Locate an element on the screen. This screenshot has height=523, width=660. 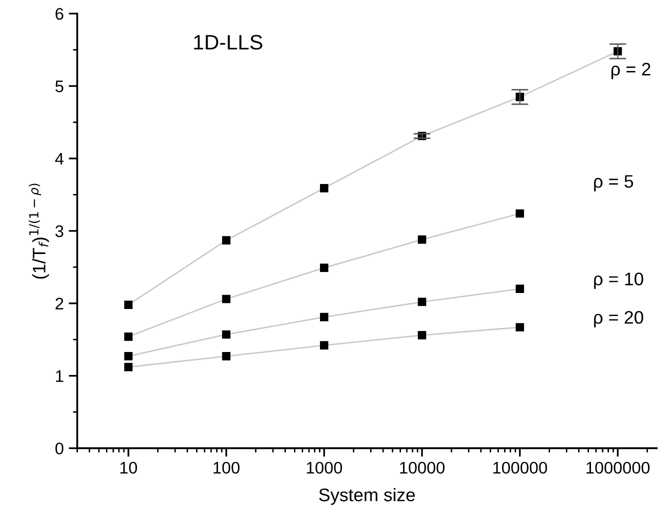
y-tick-label: 6 is located at coordinates (60, 14).